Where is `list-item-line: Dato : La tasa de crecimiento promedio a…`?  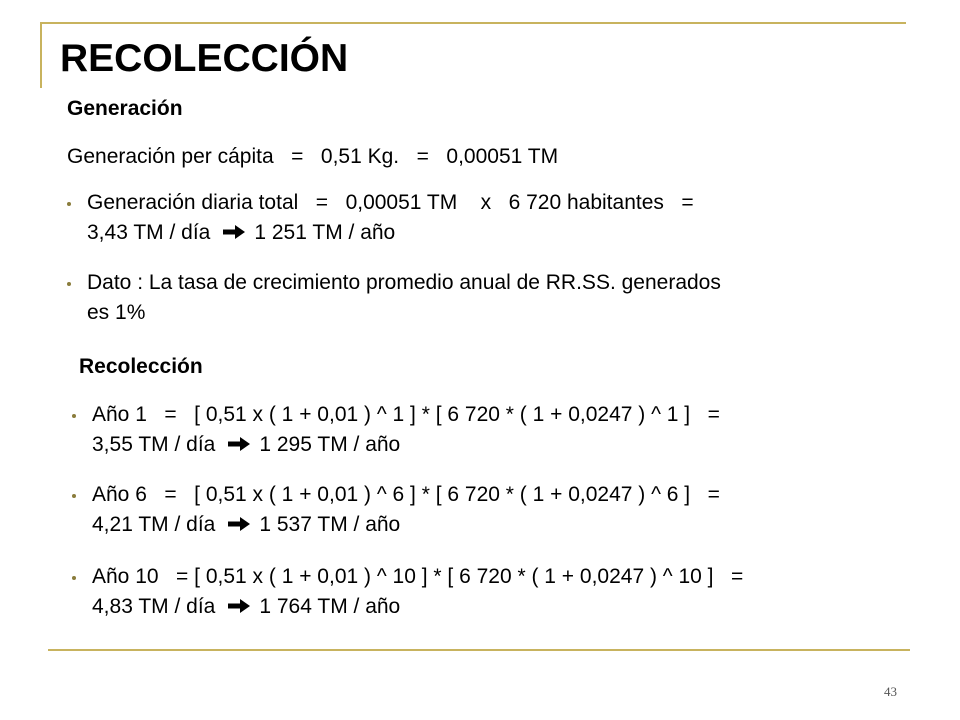 list-item-line: Dato : La tasa de crecimiento promedio a… is located at coordinates (404, 282).